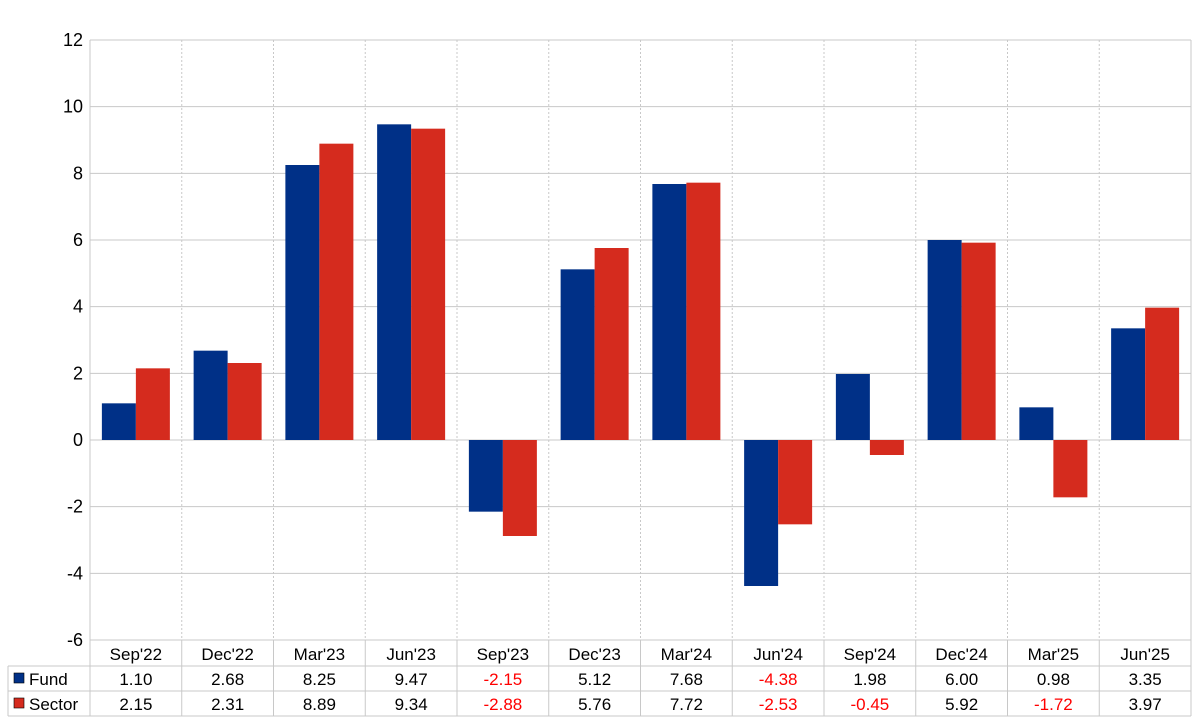 Image resolution: width=1200 pixels, height=720 pixels. Describe the element at coordinates (870, 704) in the screenshot. I see `data-label-sector: -0.45` at that location.